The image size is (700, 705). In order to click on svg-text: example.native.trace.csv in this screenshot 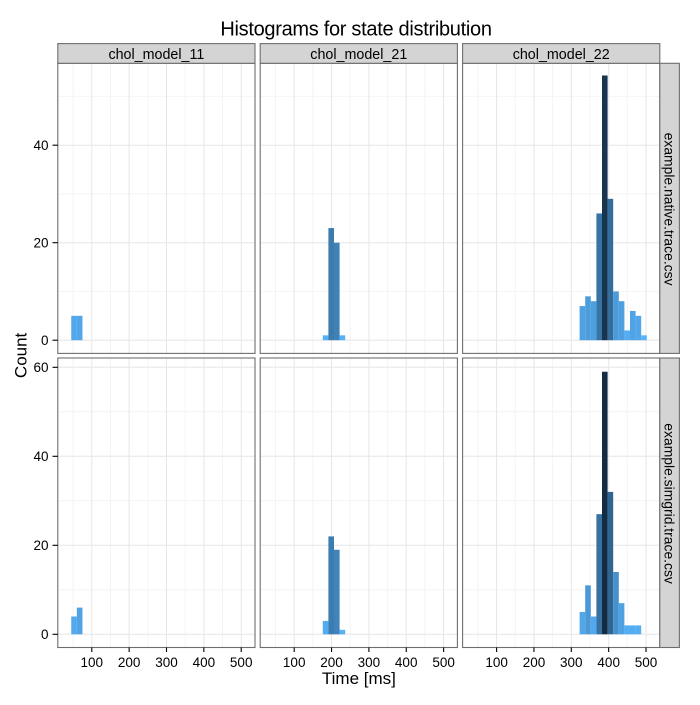, I will do `click(670, 209)`.